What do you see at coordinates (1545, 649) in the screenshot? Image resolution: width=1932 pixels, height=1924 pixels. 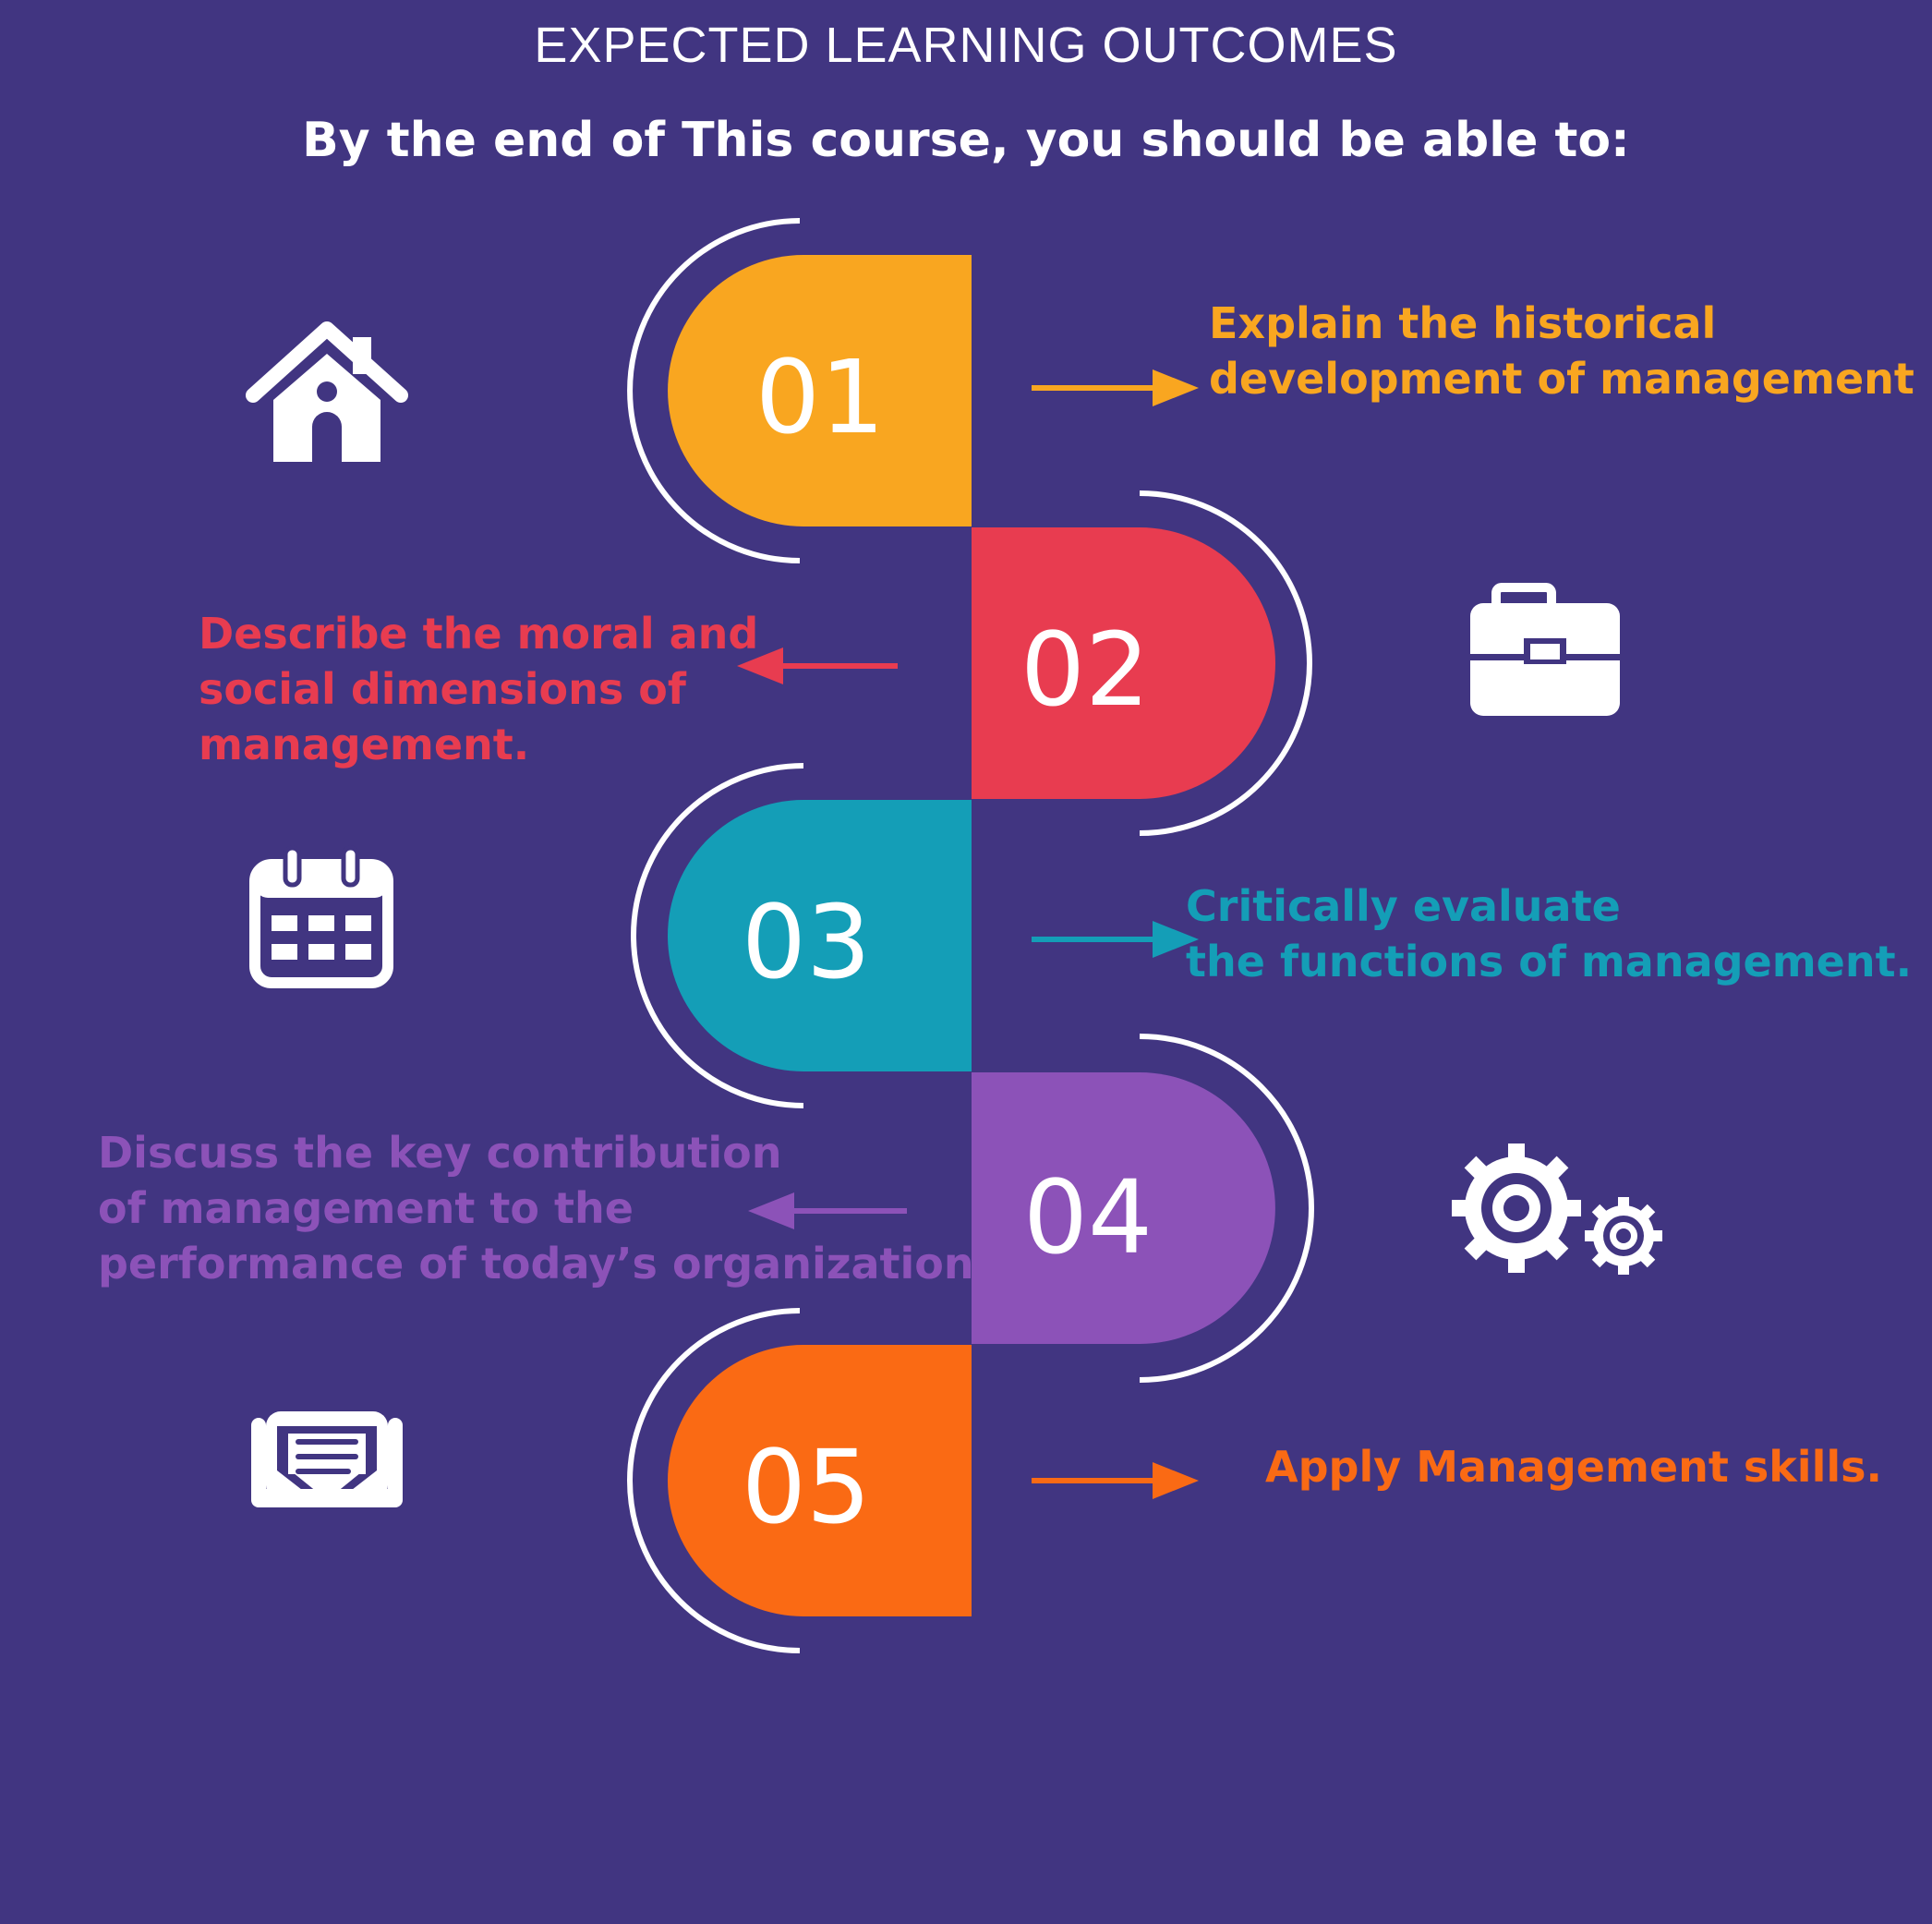 I see `briefcase-icon` at bounding box center [1545, 649].